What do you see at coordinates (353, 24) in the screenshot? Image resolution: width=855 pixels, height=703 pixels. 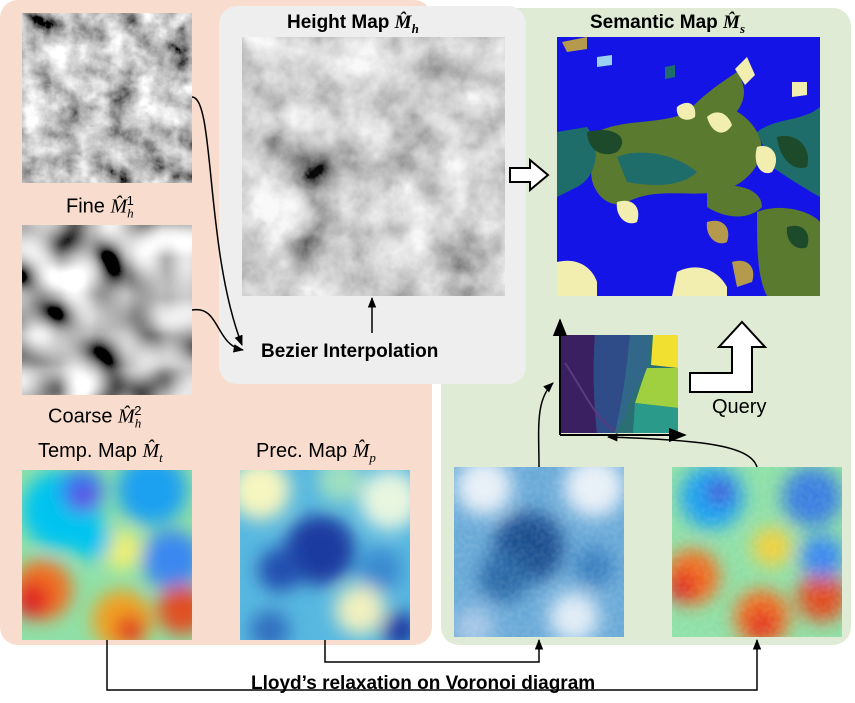 I see `height-map-title: Height Map M̂h` at bounding box center [353, 24].